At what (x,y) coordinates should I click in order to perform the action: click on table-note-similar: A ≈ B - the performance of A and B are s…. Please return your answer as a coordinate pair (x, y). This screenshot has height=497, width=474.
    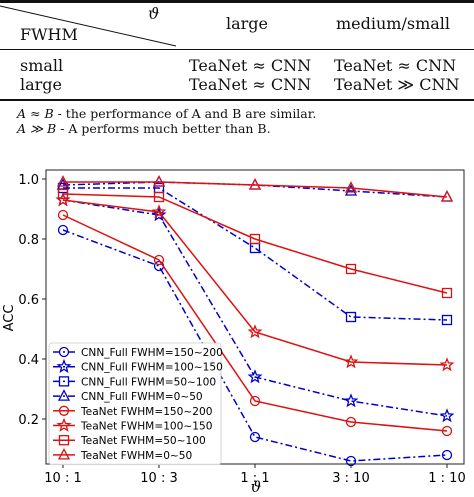
    Looking at the image, I should click on (166, 113).